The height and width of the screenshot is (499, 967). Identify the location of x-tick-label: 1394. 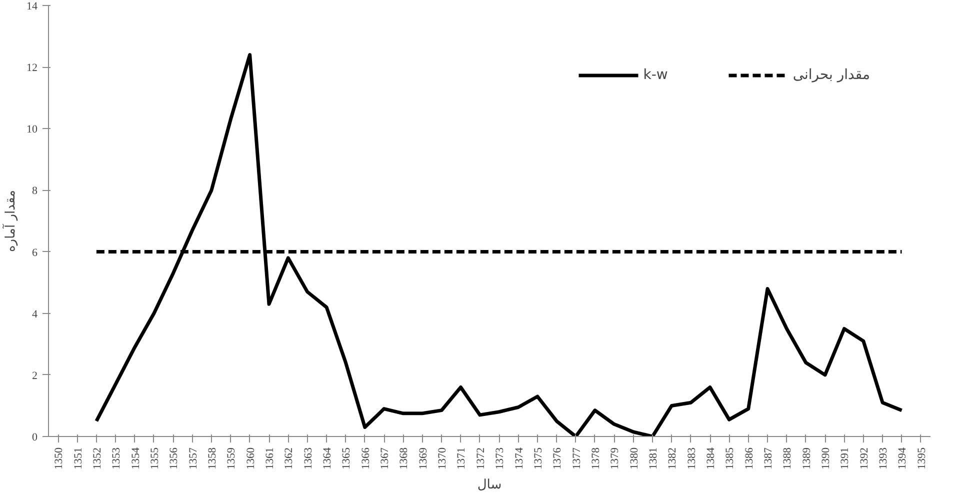
(902, 458).